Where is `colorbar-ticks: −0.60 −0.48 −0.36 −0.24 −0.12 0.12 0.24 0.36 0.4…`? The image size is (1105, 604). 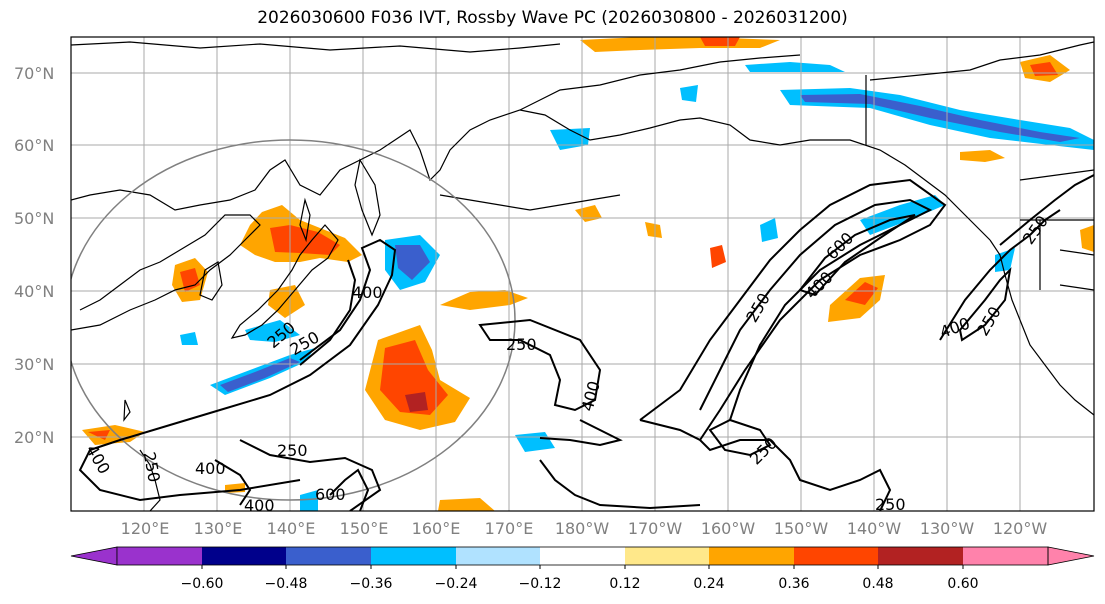
colorbar-ticks: −0.60 −0.48 −0.36 −0.24 −0.12 0.12 0.24 0.36 0.4… is located at coordinates (580, 578).